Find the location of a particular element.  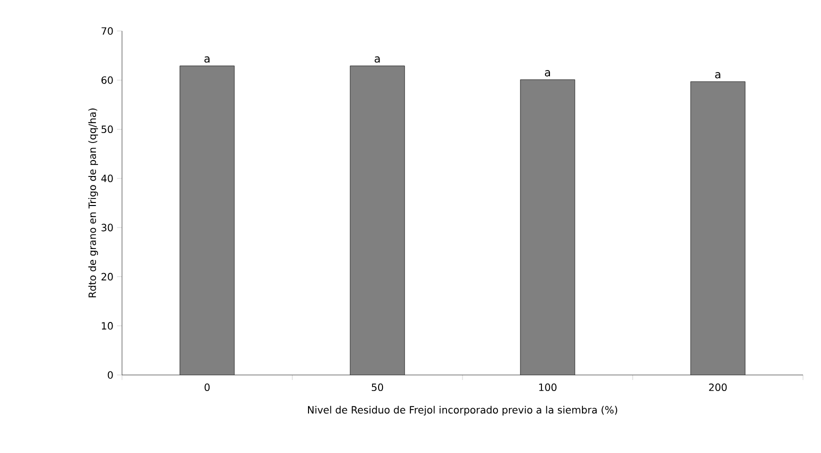

x-tick-label: 0 is located at coordinates (207, 387).